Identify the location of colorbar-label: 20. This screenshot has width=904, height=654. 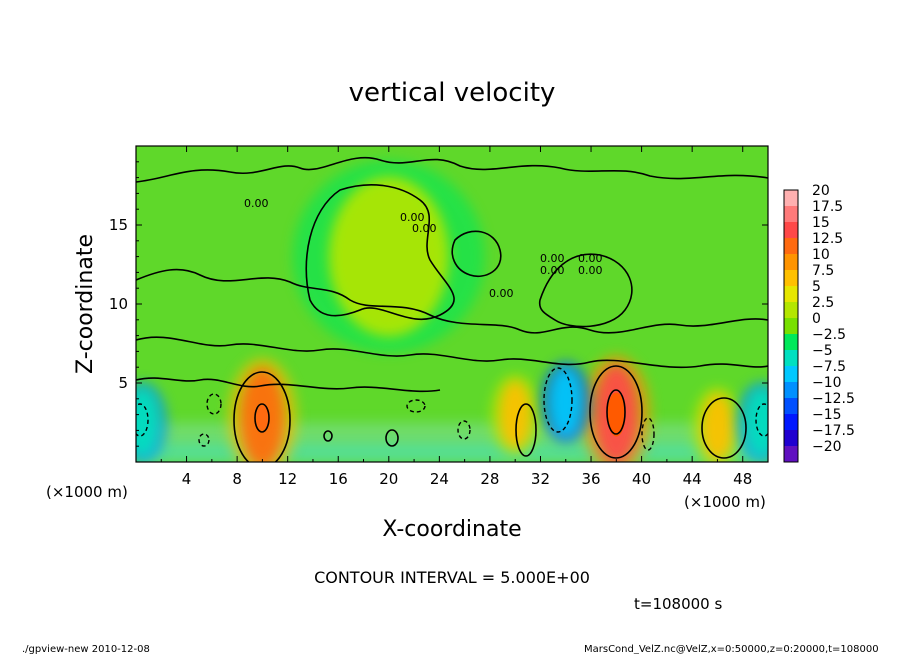
(821, 191).